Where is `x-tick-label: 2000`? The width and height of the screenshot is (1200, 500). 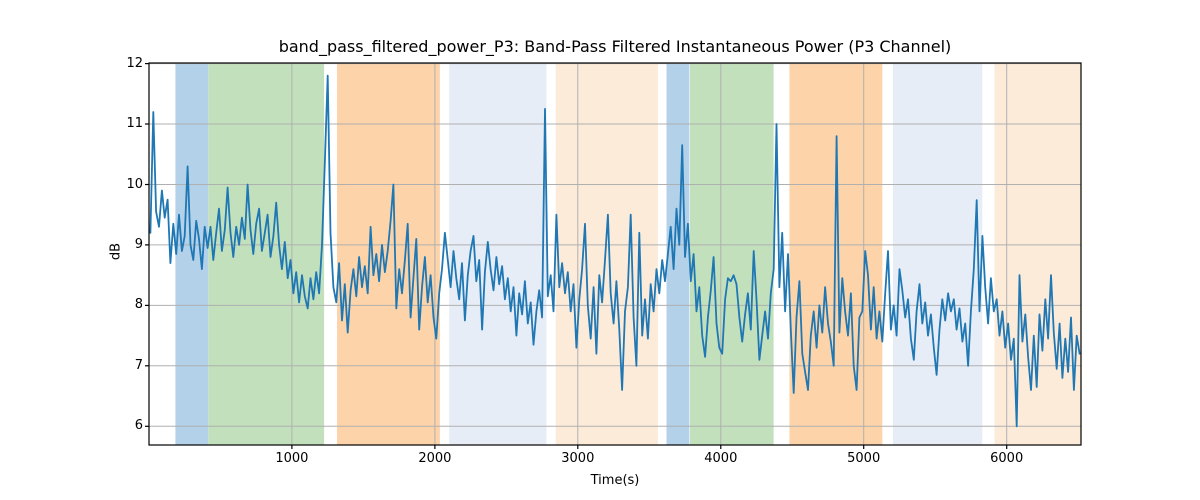 x-tick-label: 2000 is located at coordinates (435, 458).